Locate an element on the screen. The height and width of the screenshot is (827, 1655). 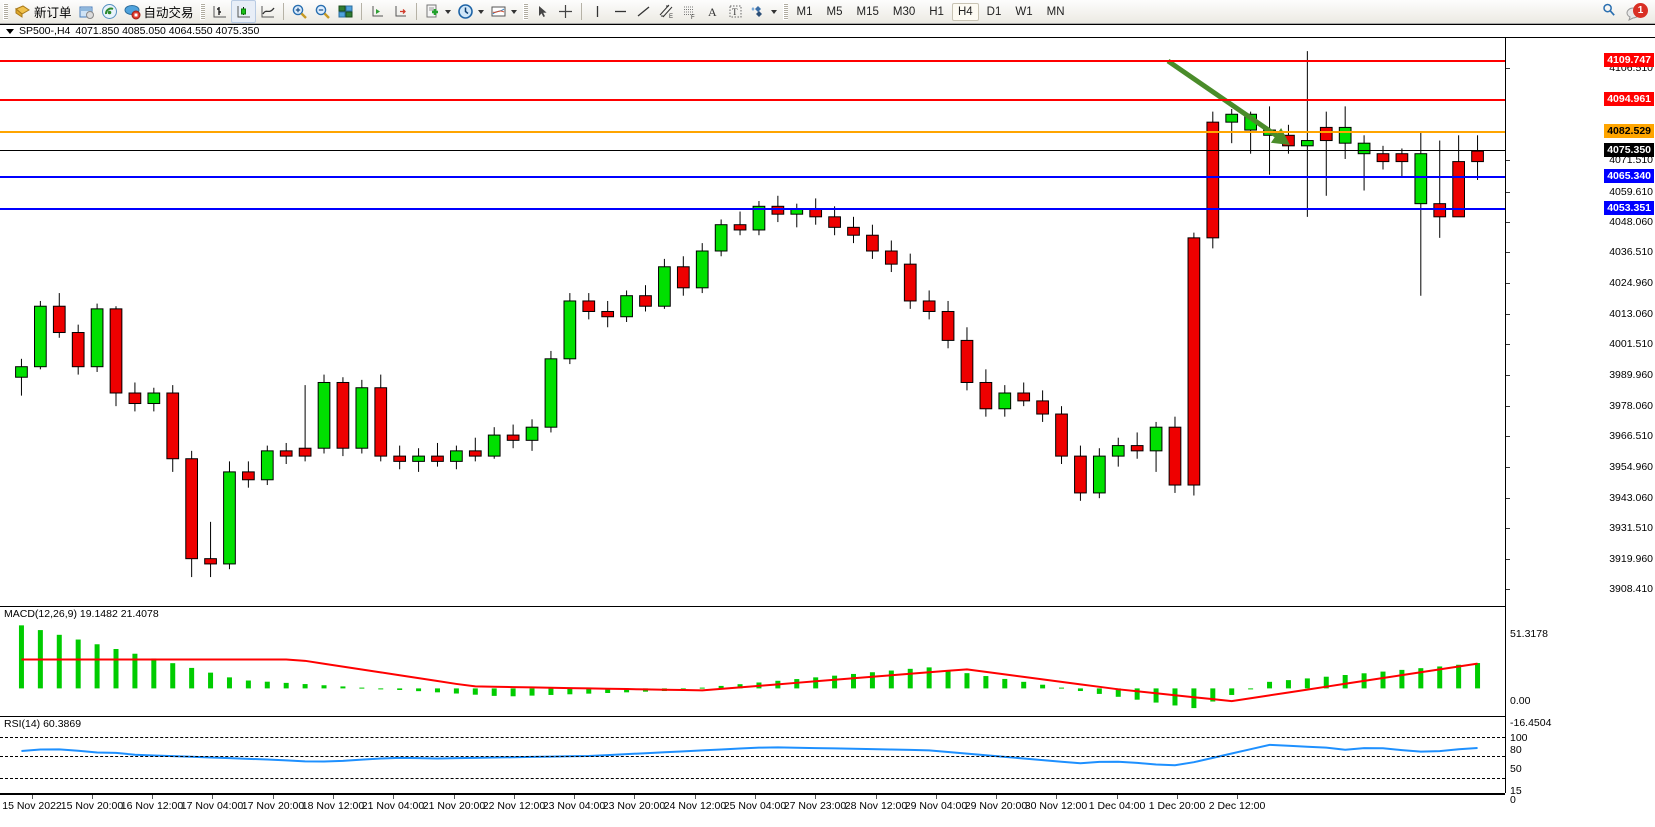
autotrade-button: 自动交易 is located at coordinates (159, 11).